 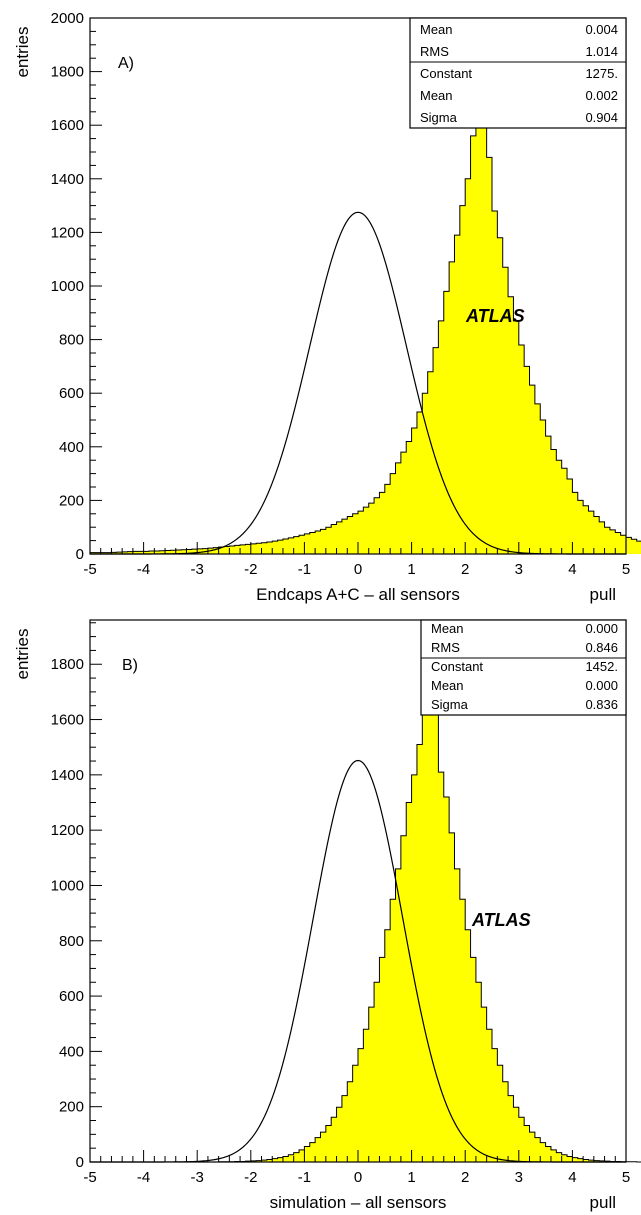 What do you see at coordinates (130, 665) in the screenshot?
I see `panel-label: B)` at bounding box center [130, 665].